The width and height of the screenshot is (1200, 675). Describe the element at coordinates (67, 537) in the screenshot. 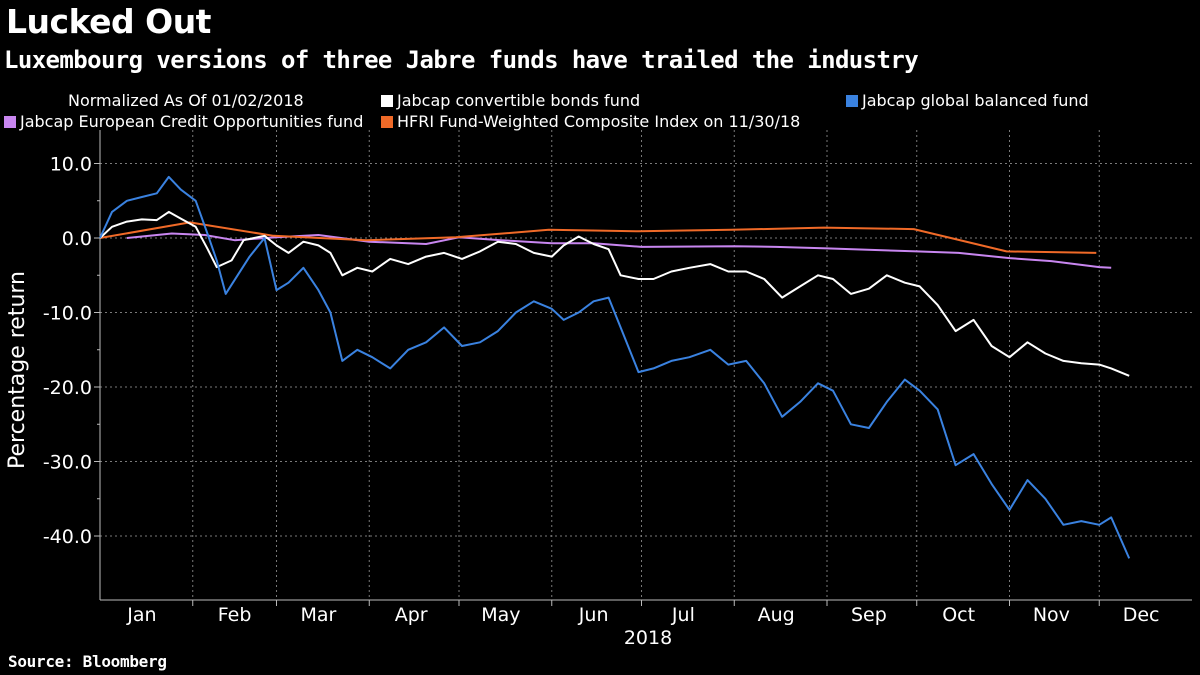

I see `y-tick-label: -40.0` at that location.